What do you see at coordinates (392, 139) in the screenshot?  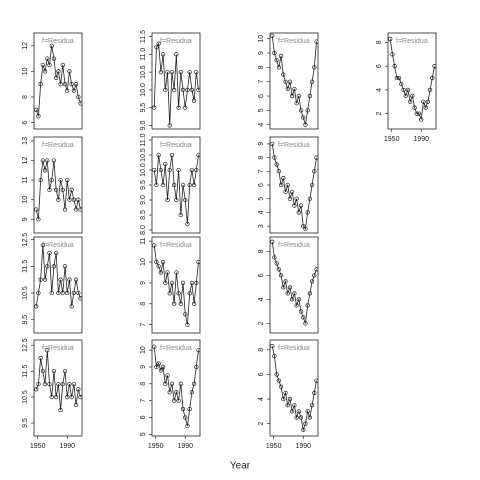 I see `x-tick-label: 1950` at bounding box center [392, 139].